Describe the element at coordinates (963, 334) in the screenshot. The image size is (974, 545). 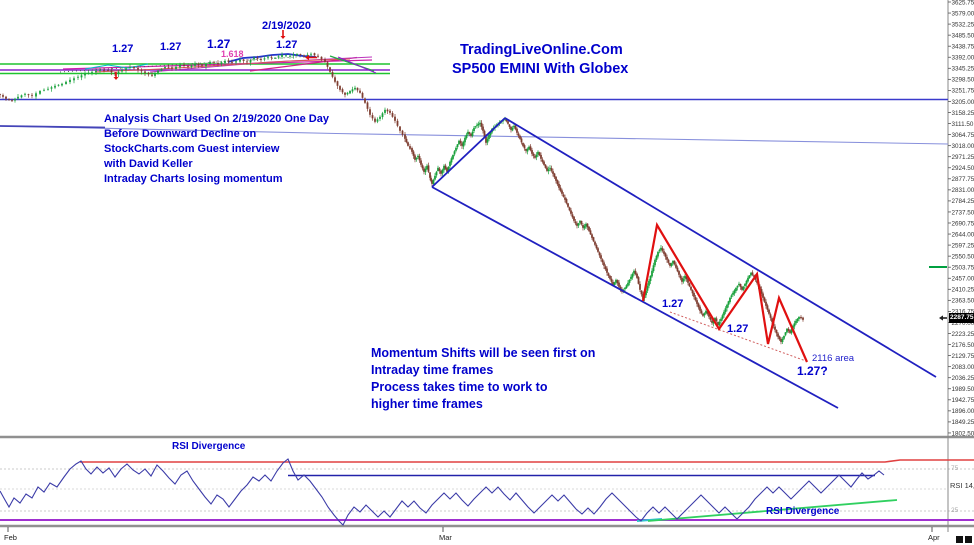
I see `price-tick-label: 2223.25` at that location.